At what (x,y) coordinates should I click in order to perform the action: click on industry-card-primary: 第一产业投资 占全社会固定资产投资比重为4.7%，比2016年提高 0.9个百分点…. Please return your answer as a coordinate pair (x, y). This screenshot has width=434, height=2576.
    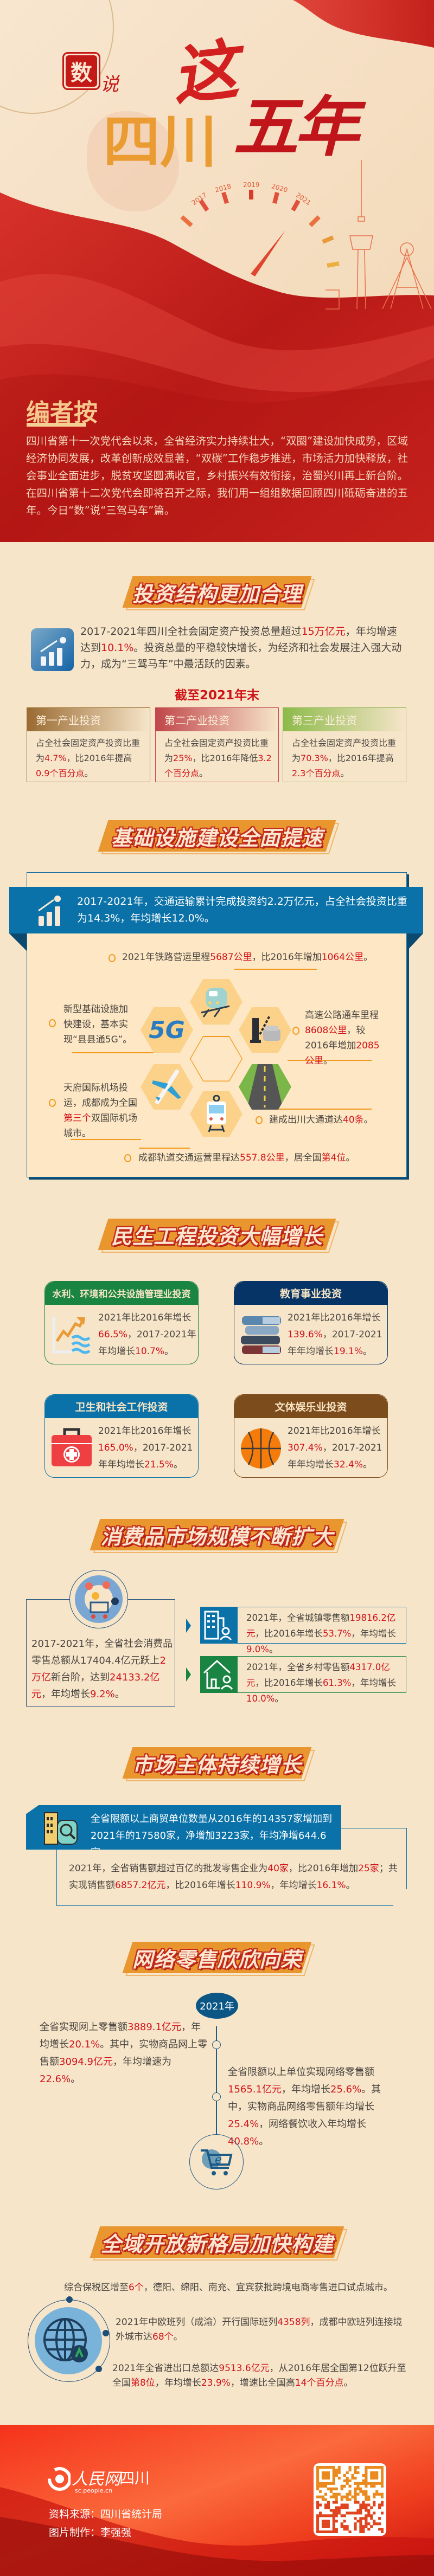
    Looking at the image, I should click on (88, 744).